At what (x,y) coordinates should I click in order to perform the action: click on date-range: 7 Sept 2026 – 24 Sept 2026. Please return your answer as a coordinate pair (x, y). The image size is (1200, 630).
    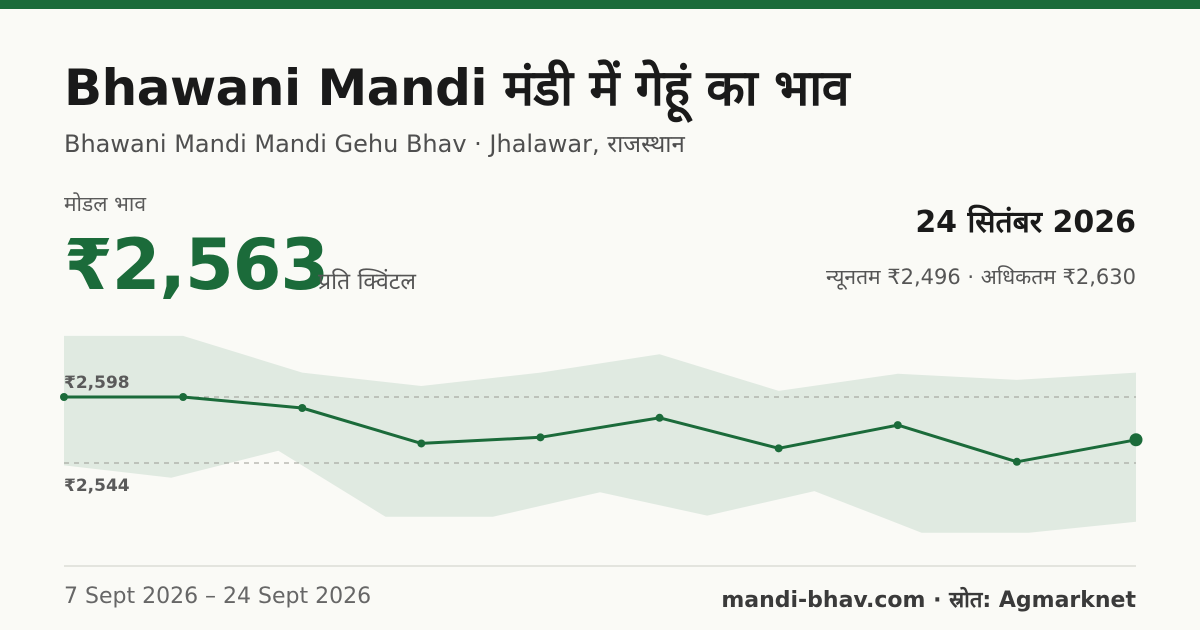
    Looking at the image, I should click on (218, 596).